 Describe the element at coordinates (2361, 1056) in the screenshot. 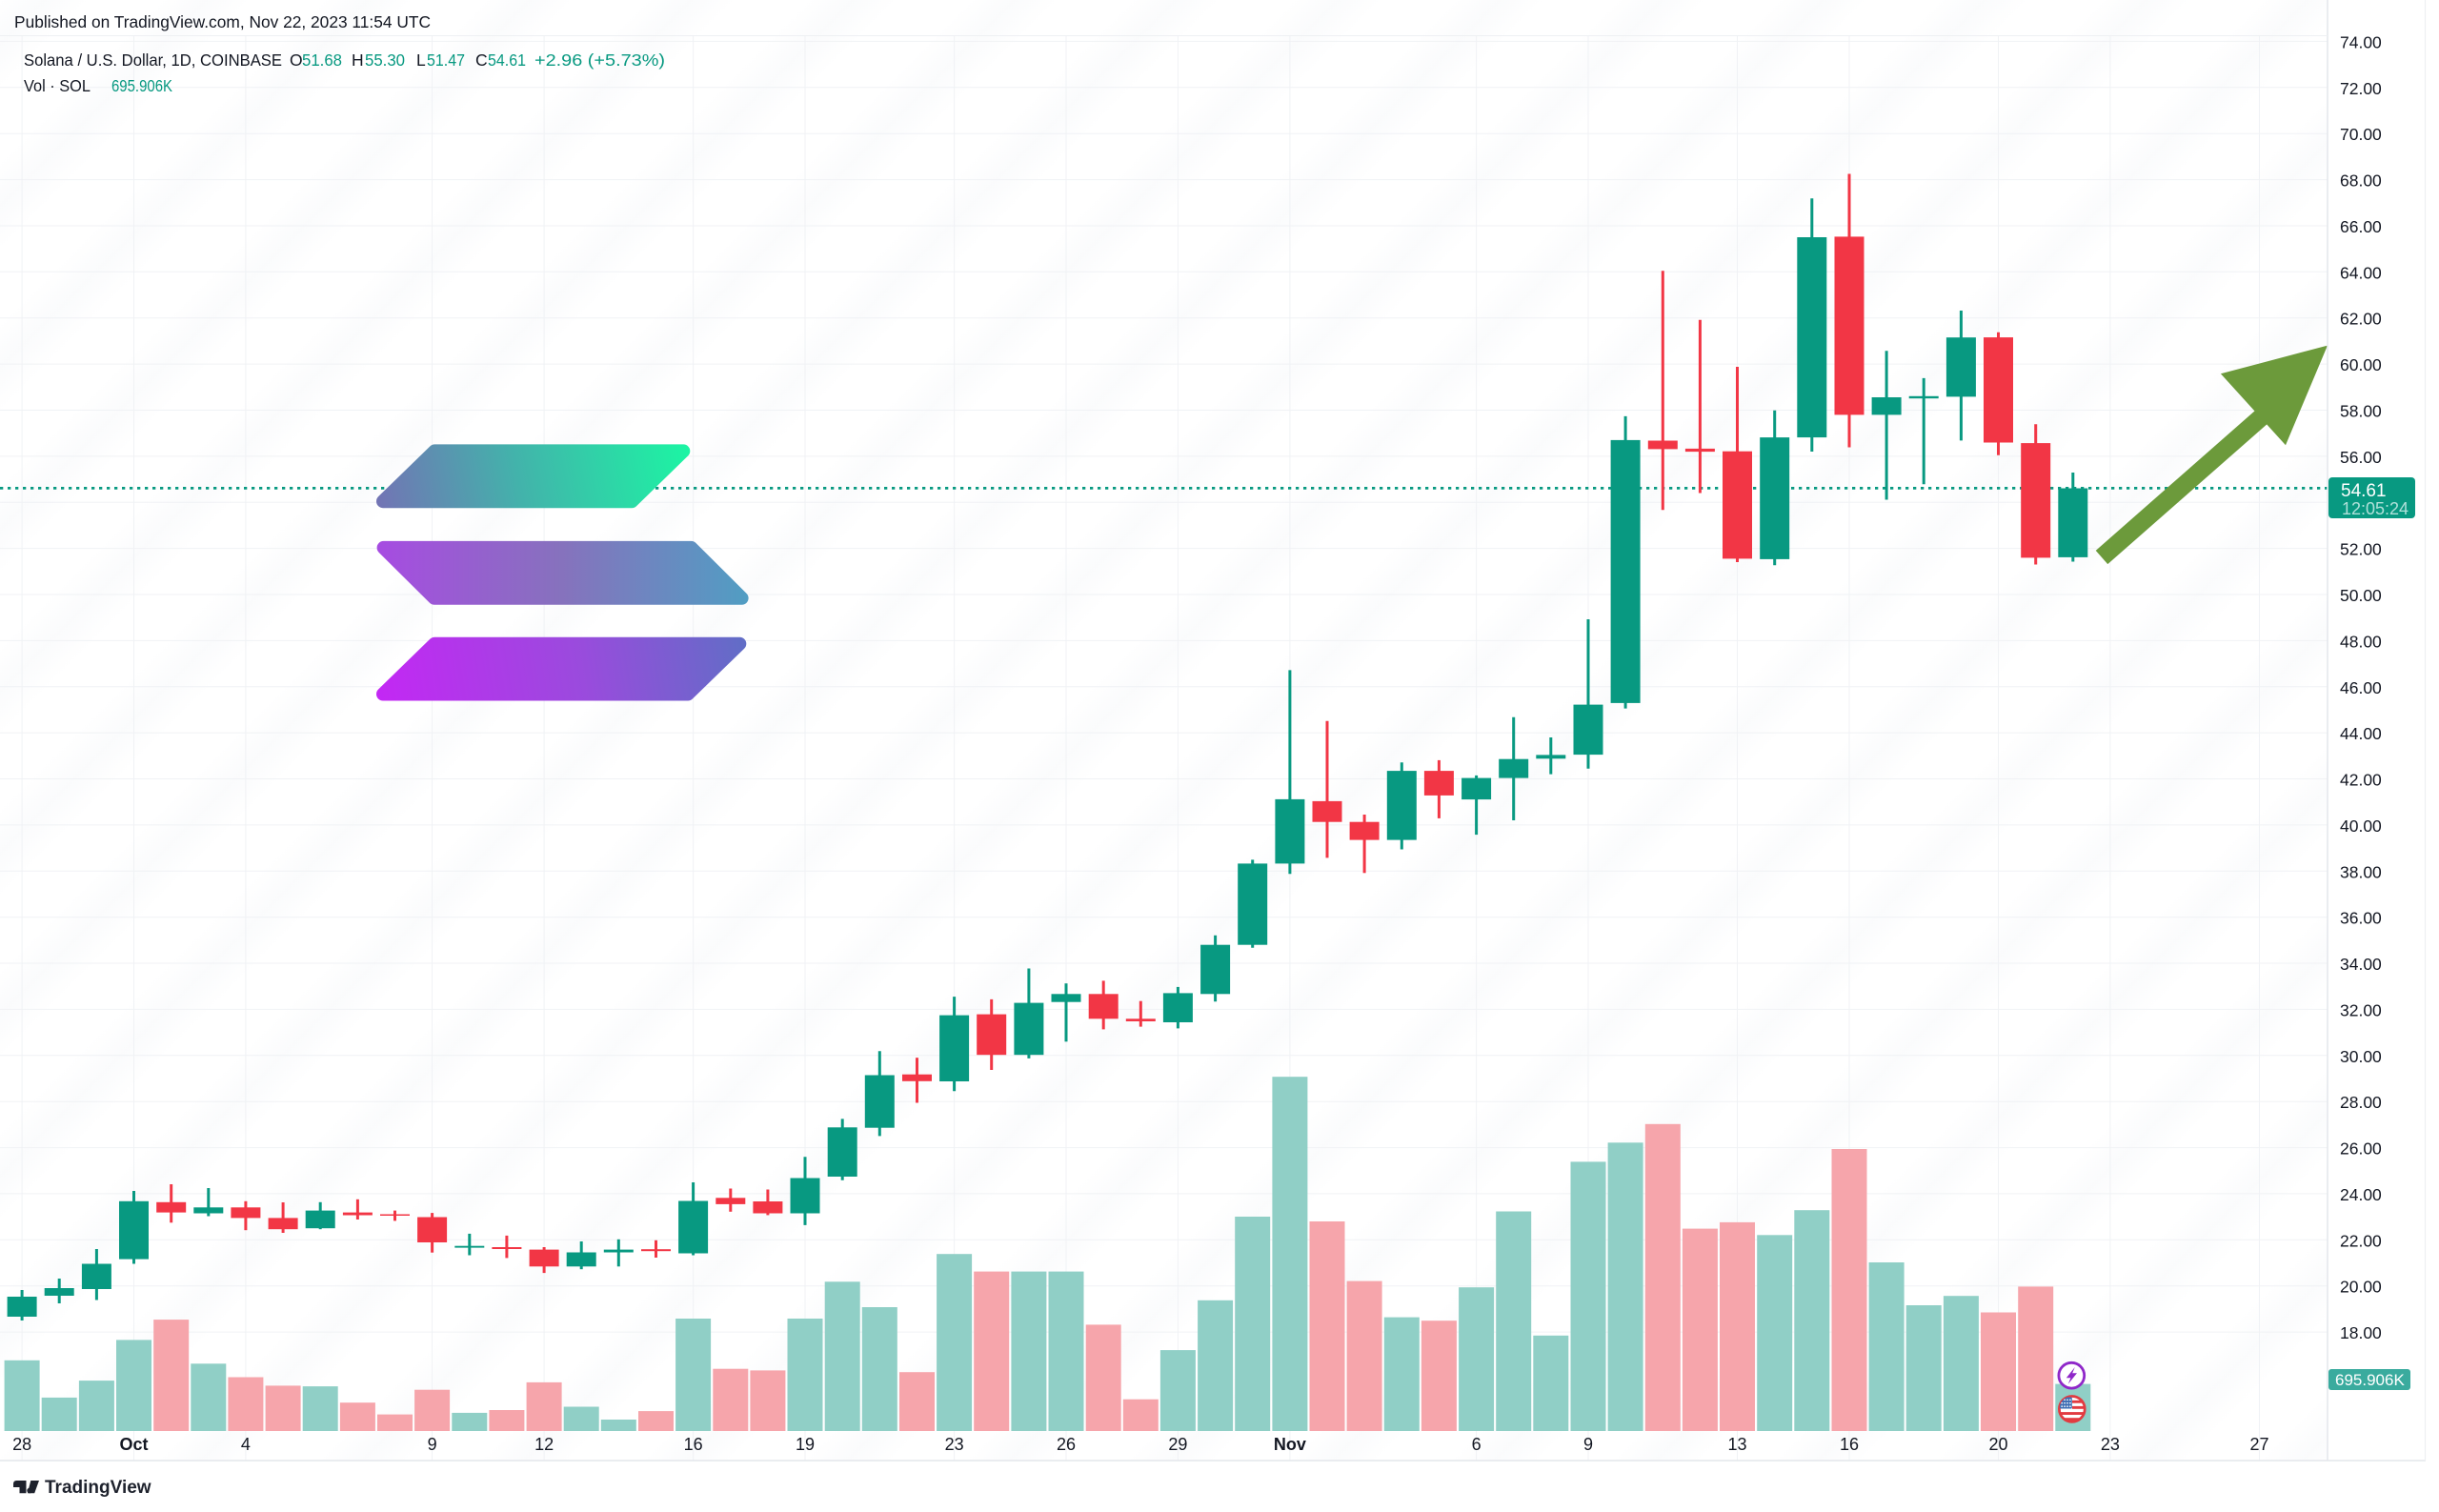

I see `svg-text: 30.00` at that location.